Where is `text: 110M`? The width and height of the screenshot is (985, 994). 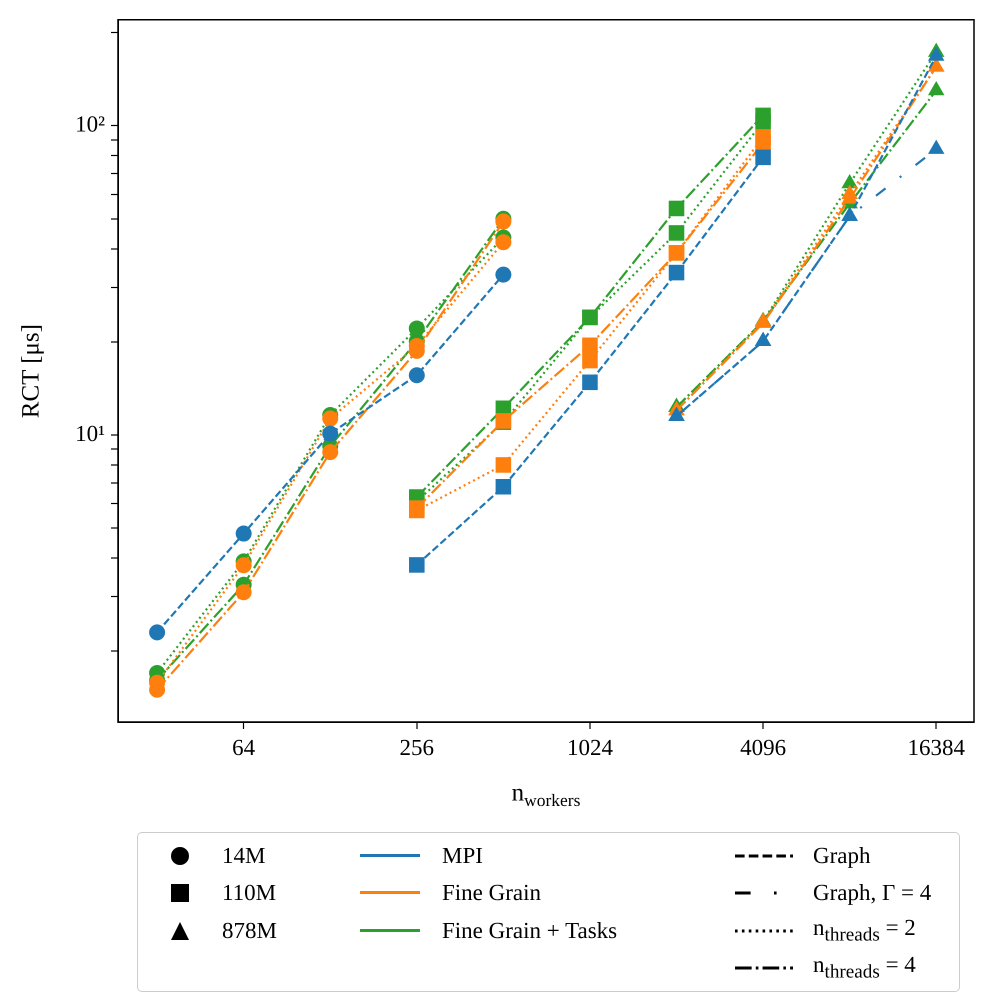
text: 110M is located at coordinates (249, 893).